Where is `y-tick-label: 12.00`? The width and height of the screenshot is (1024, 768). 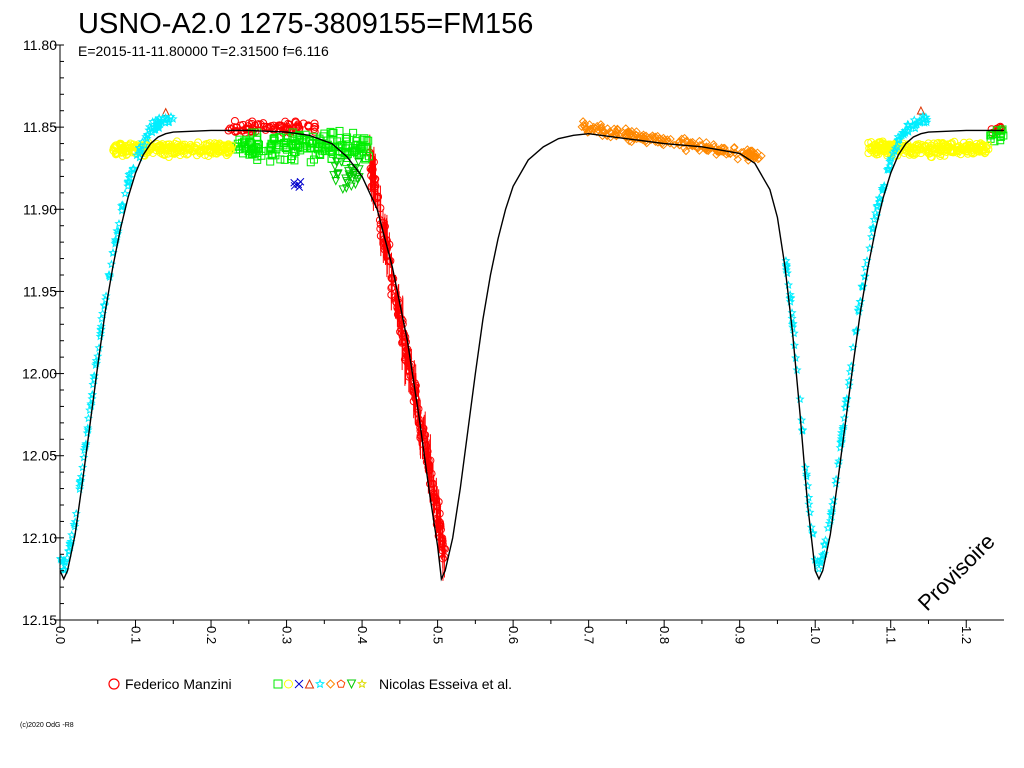 y-tick-label: 12.00 is located at coordinates (39, 374).